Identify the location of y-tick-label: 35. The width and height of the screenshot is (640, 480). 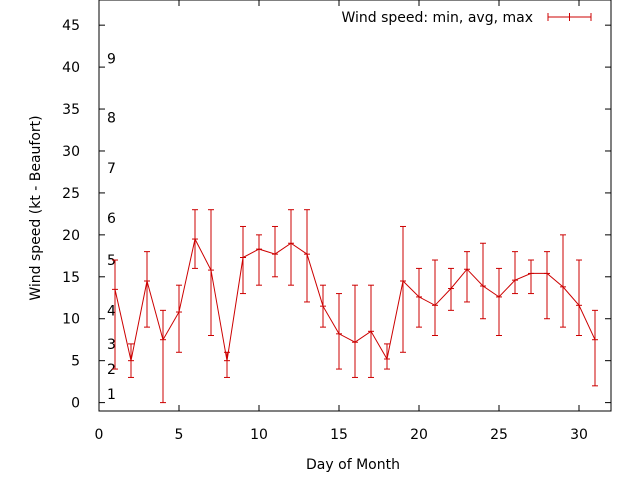
(71, 110).